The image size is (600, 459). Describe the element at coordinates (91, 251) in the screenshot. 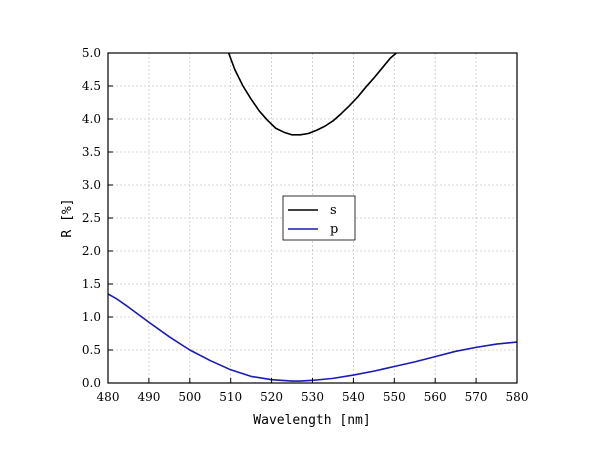

I see `y-tick-label: 2.0` at that location.